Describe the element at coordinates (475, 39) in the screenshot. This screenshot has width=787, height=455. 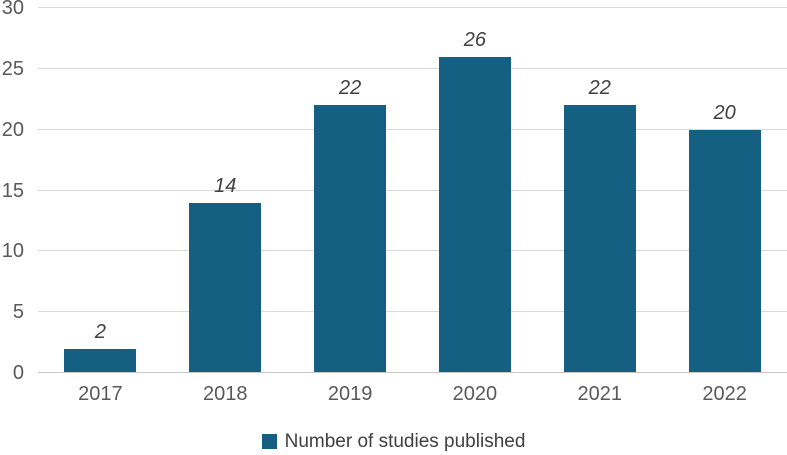
I see `data-label: 26` at that location.